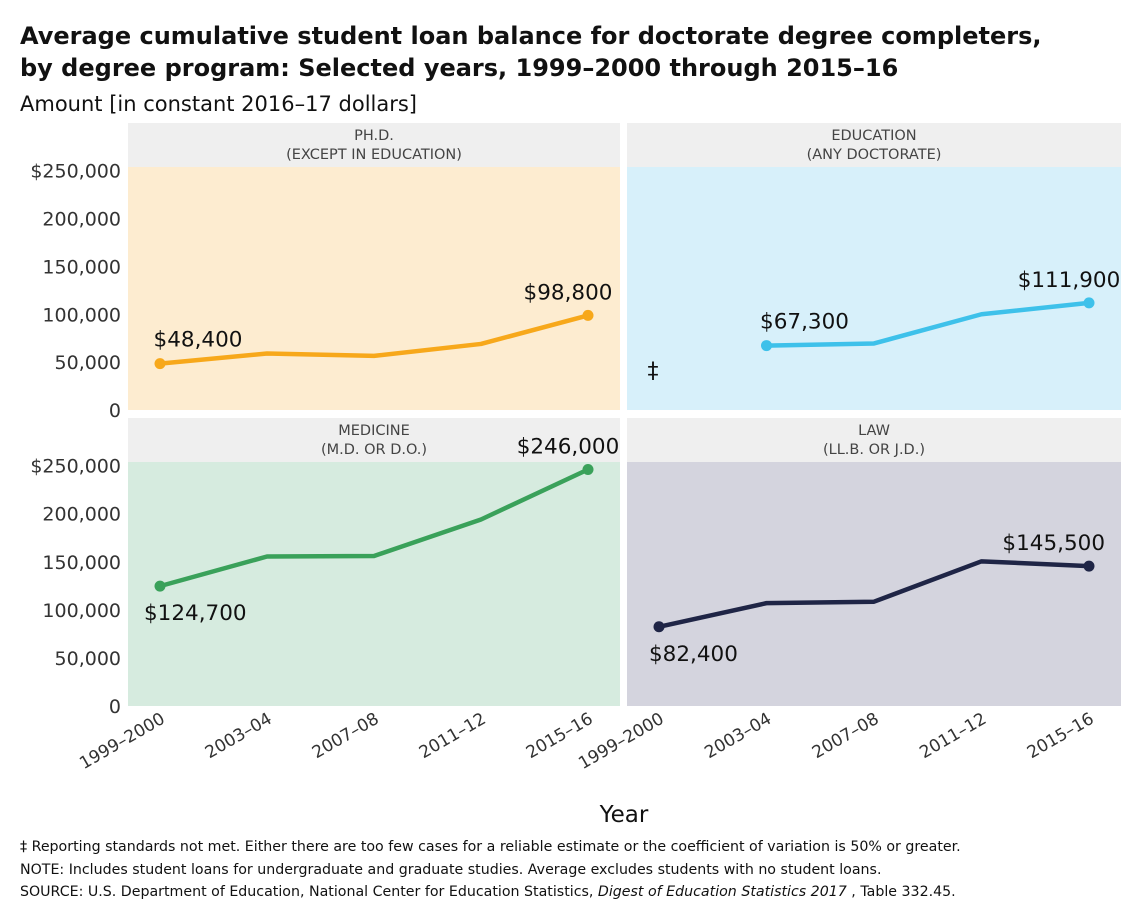 The height and width of the screenshot is (920, 1148). I want to click on x-tick-label: 1999–2000, so click(122, 741).